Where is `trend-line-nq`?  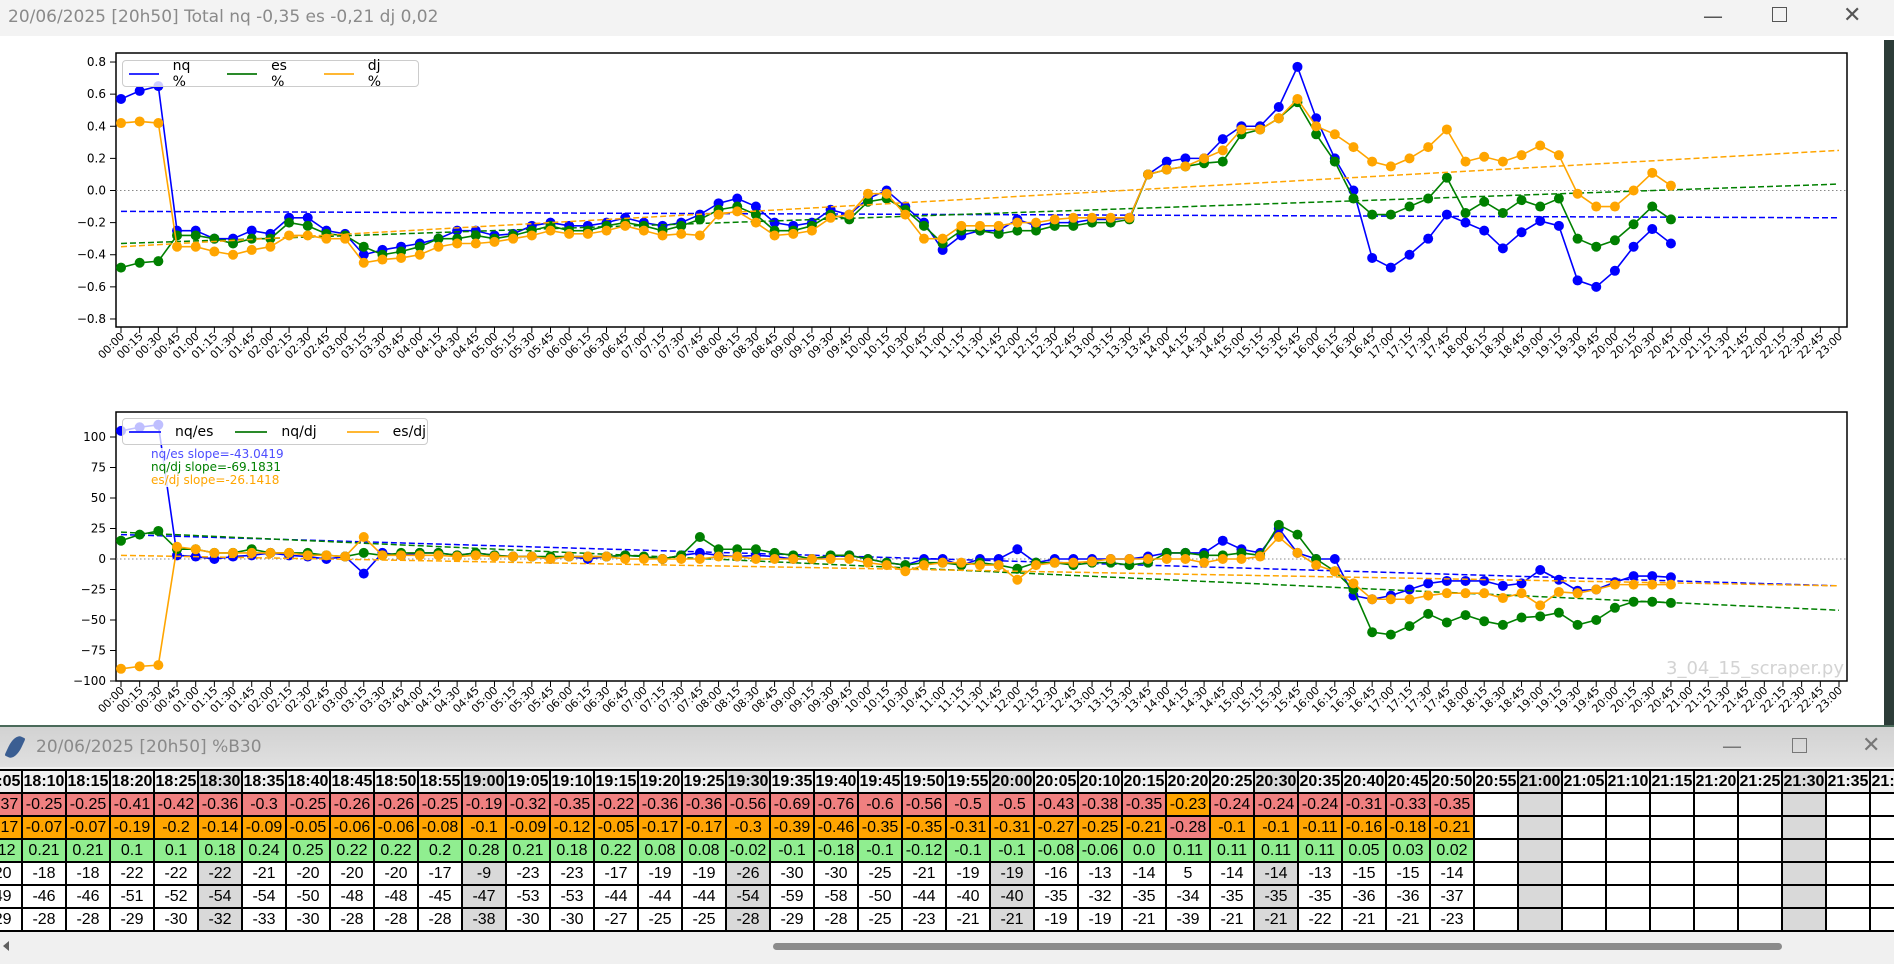 trend-line-nq is located at coordinates (980, 214).